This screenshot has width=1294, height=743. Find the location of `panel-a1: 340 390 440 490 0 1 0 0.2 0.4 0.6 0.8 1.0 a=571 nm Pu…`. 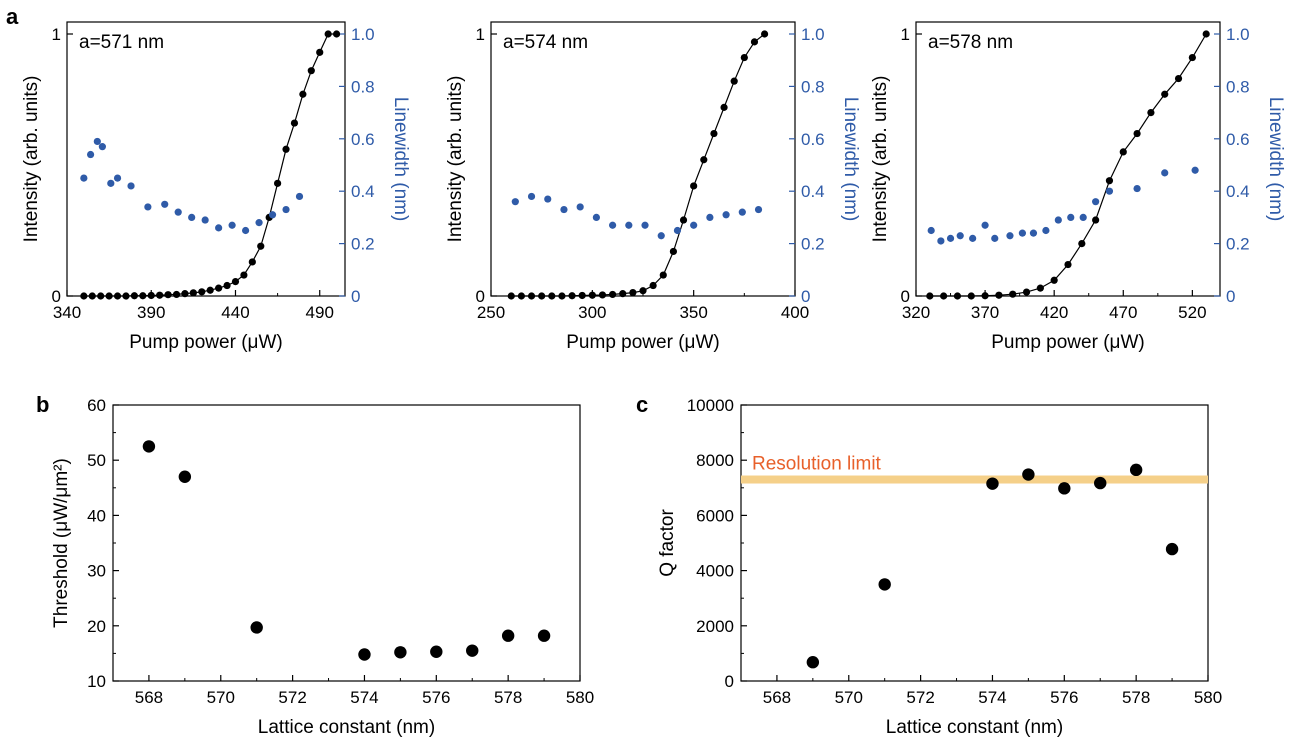

panel-a1: 340 390 440 490 0 1 0 0.2 0.4 0.6 0.8 1.0 a=571 nm Pu… is located at coordinates (216, 187).